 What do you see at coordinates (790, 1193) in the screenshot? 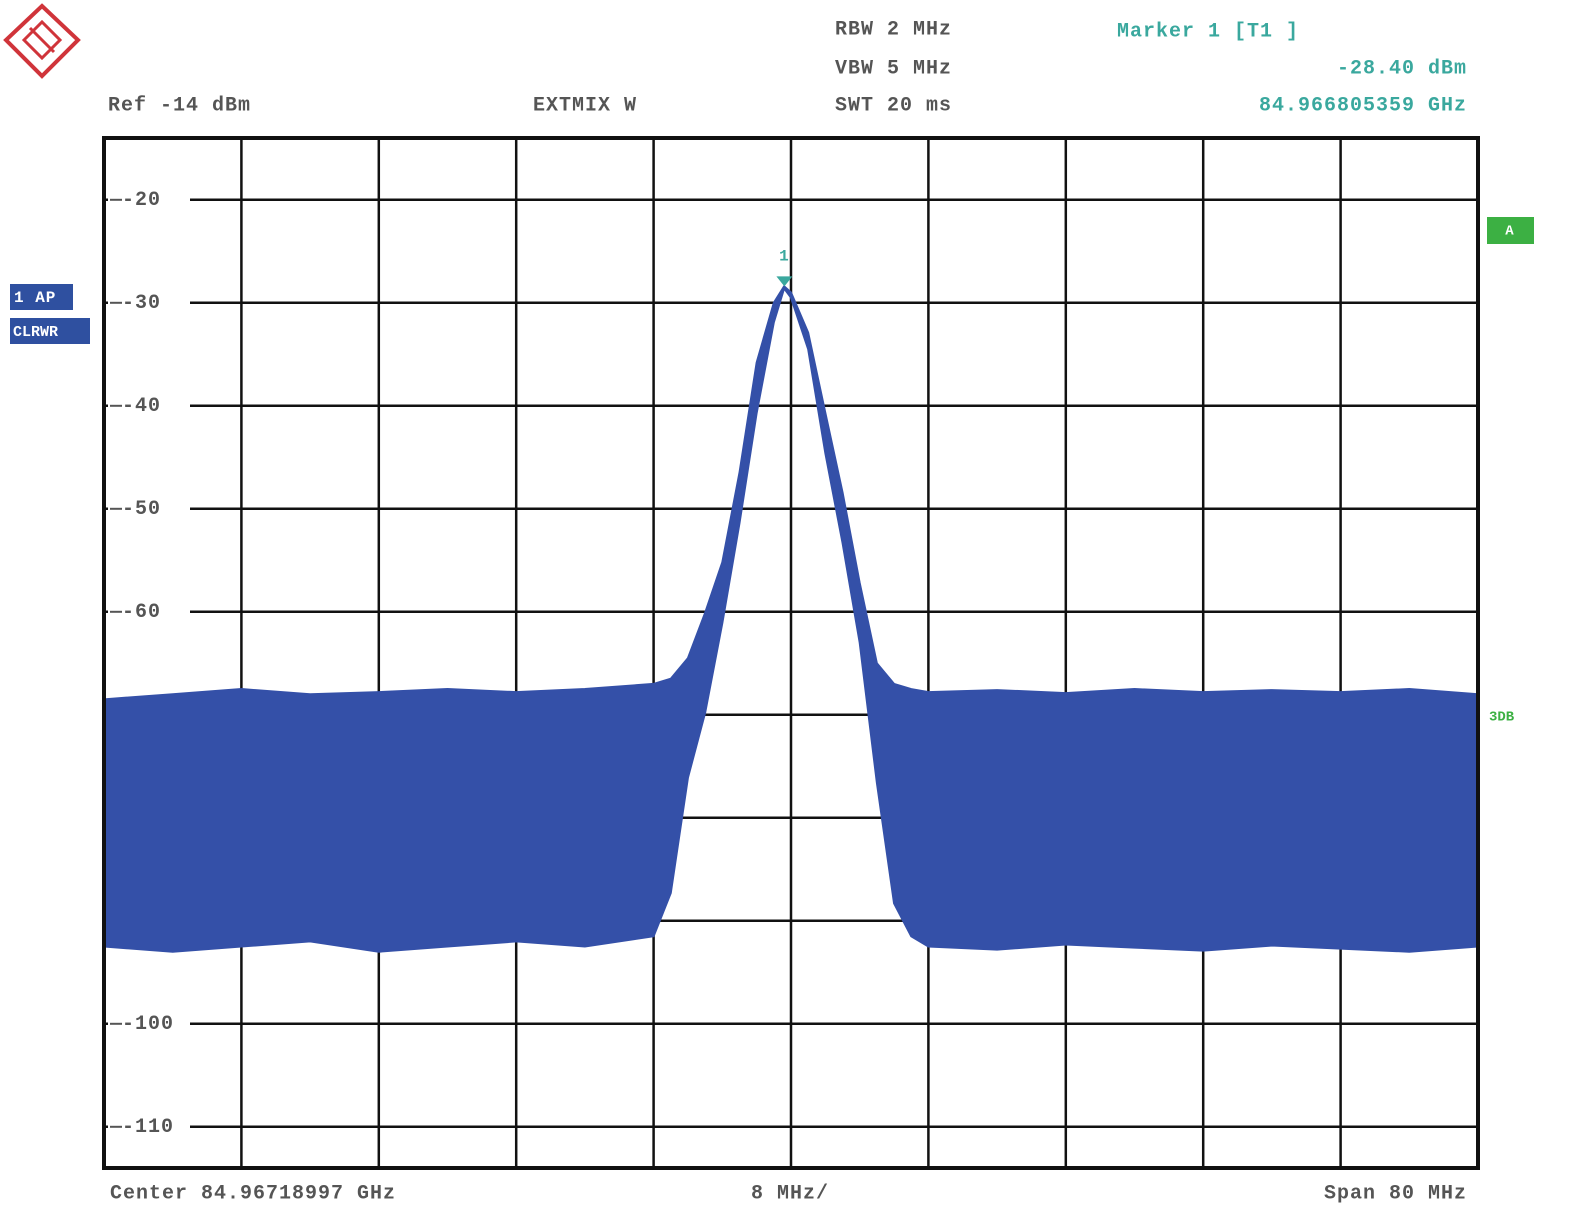
I see `per-division: 8 MHz/` at bounding box center [790, 1193].